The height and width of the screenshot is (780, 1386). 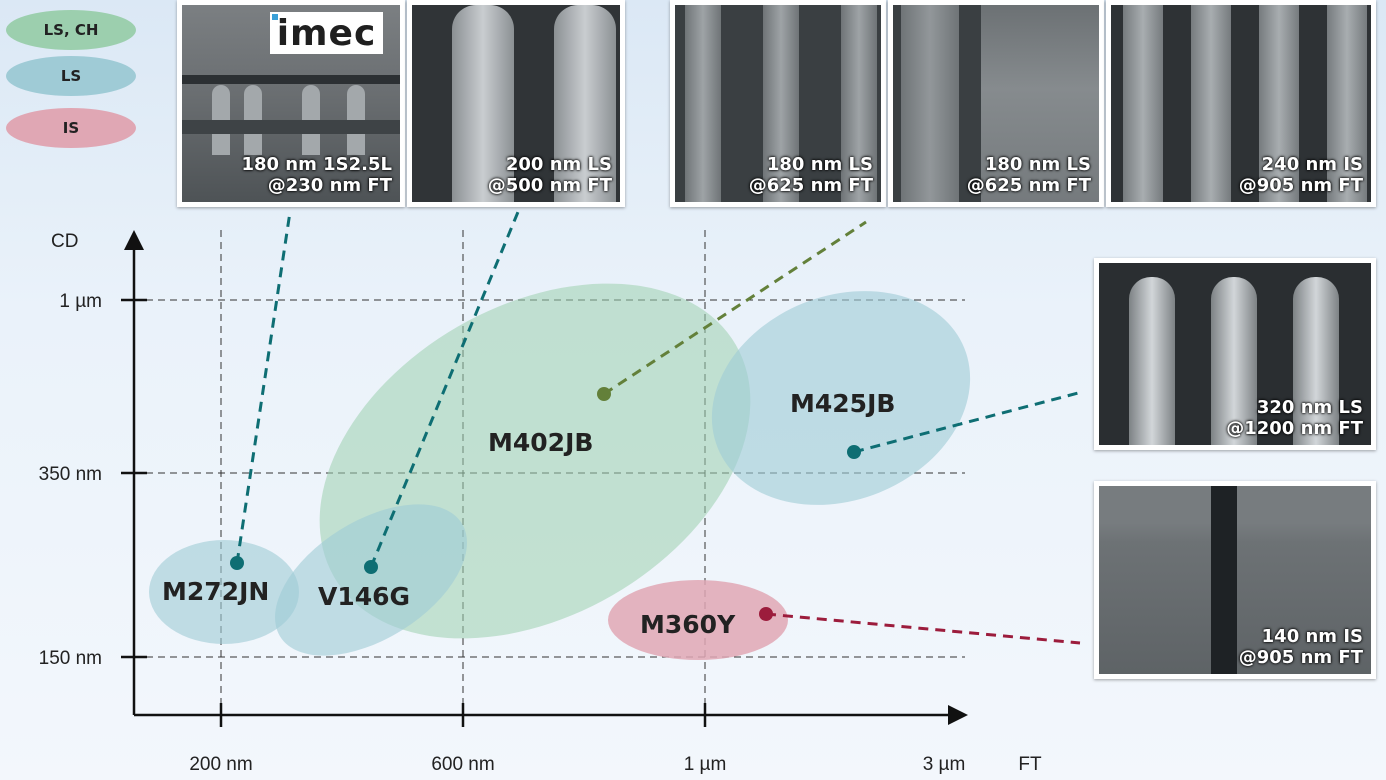 I want to click on sem-caption-line1: 180 nm 1S2.5L, so click(x=316, y=164).